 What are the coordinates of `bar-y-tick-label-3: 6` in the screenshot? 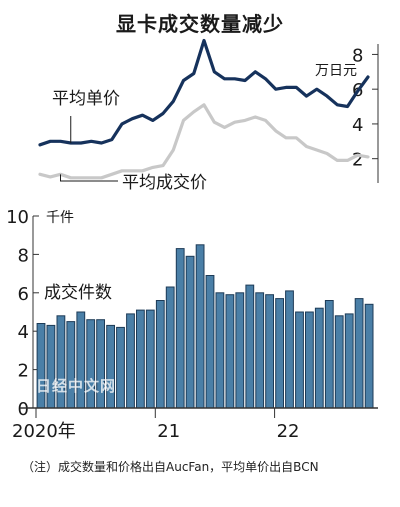 It's located at (23, 294).